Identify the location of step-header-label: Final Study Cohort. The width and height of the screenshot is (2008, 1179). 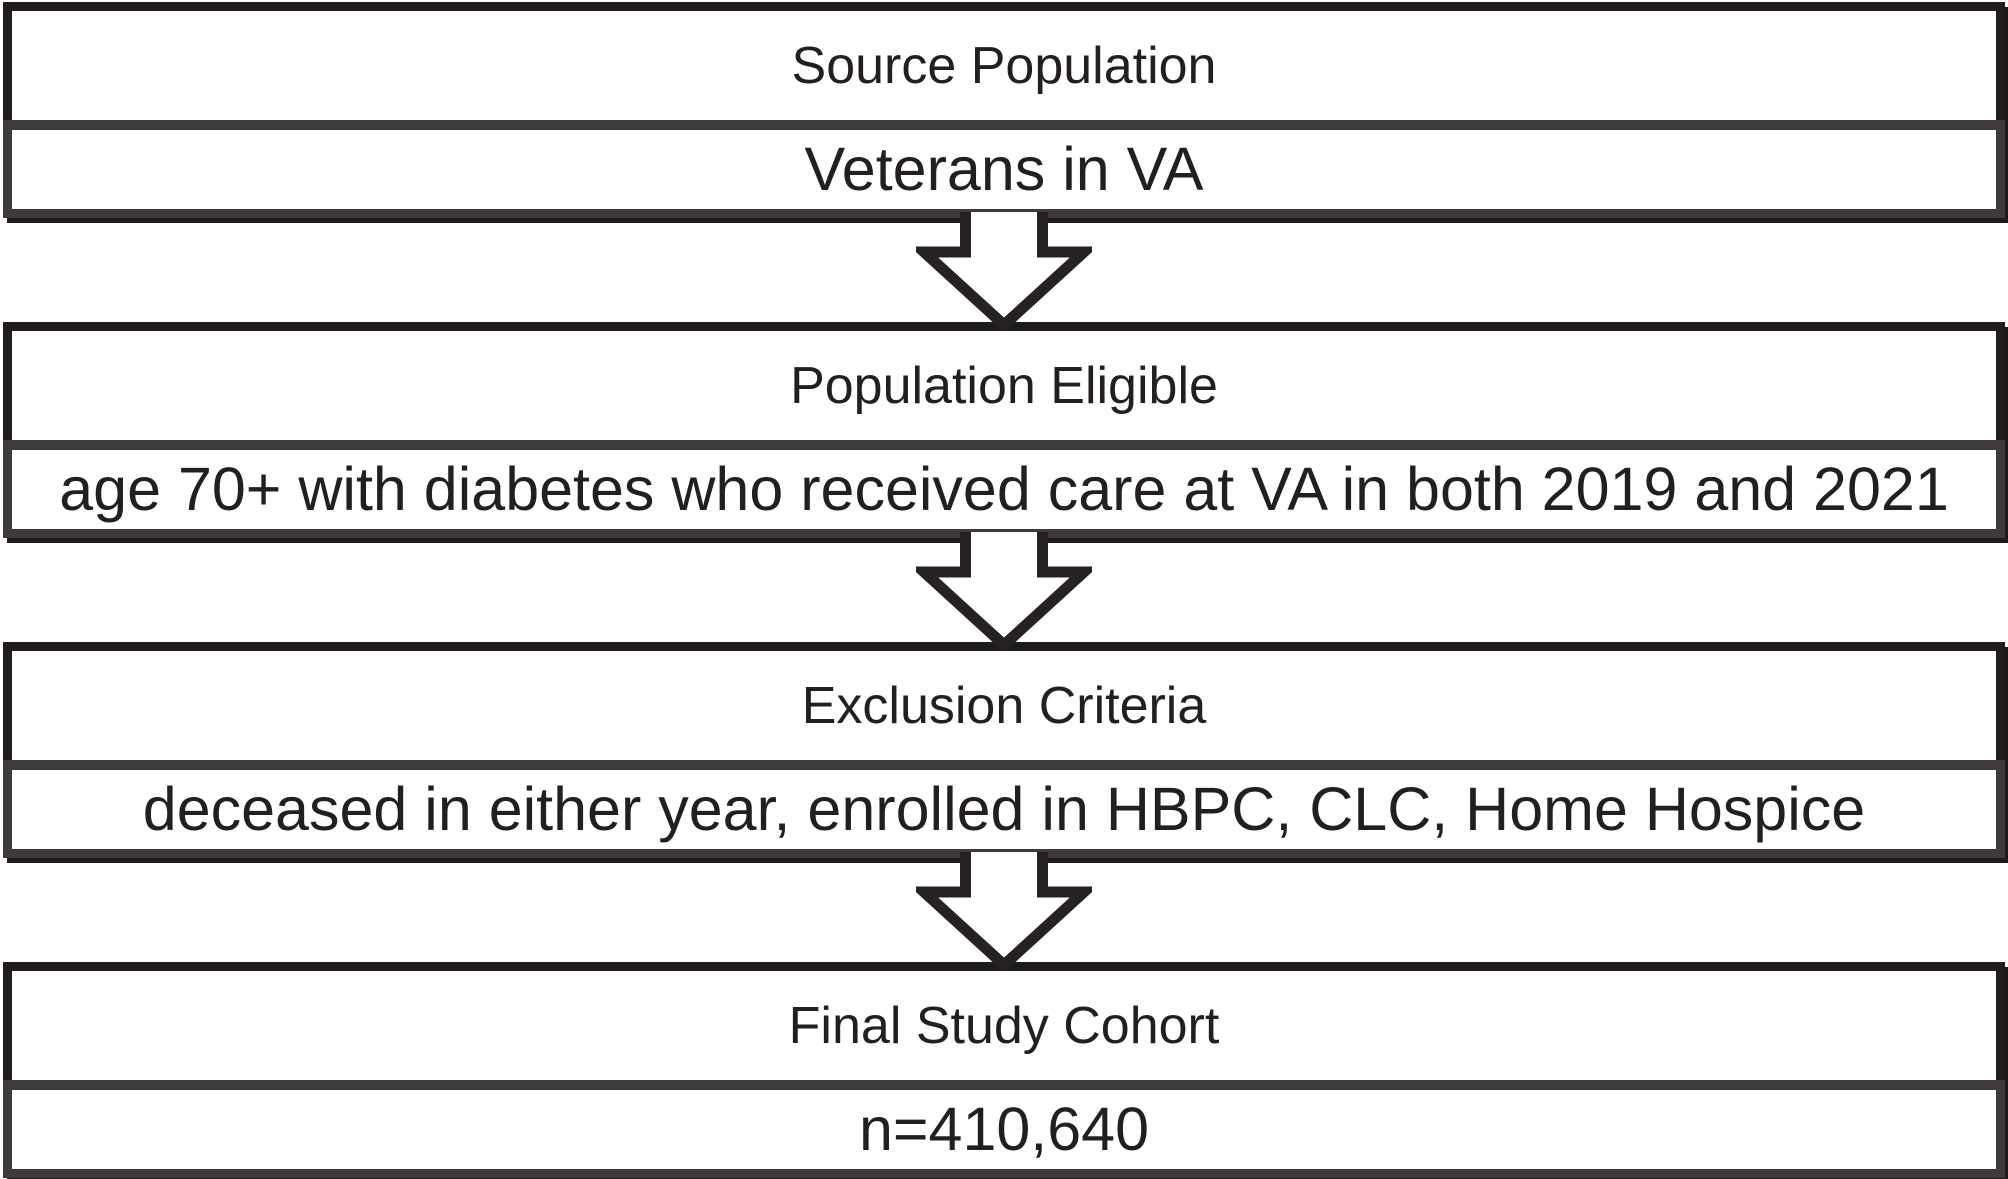
(1004, 1025).